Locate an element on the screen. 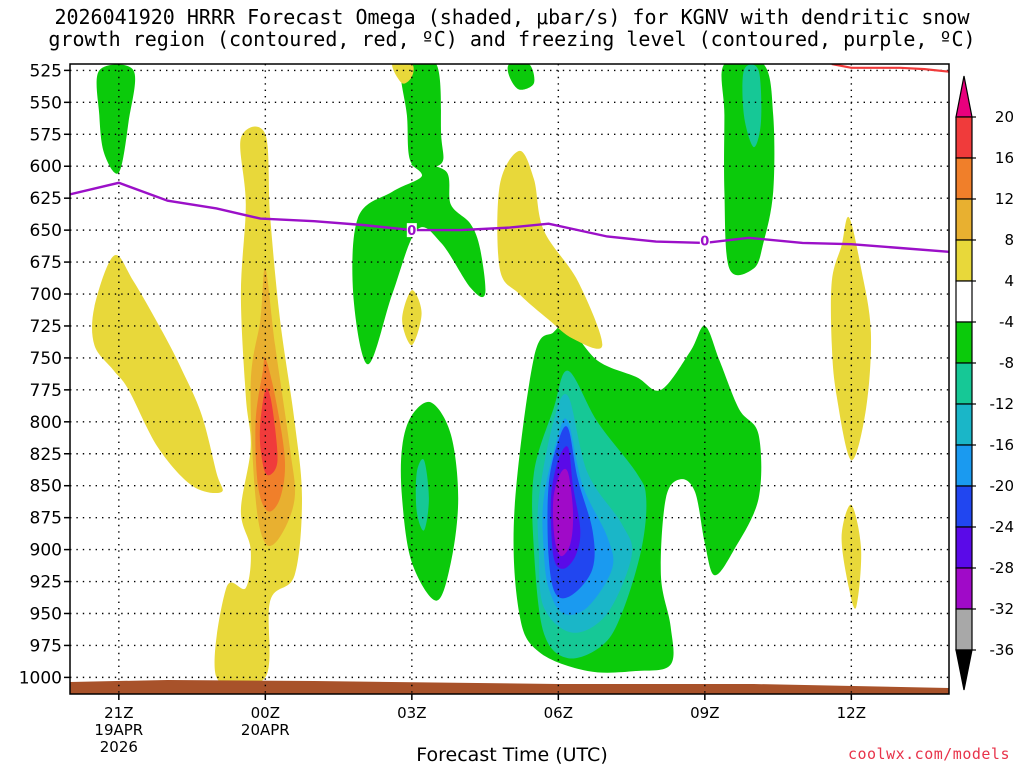 This screenshot has height=768, width=1024. colorbar-label-neg28: -28 is located at coordinates (1002, 568).